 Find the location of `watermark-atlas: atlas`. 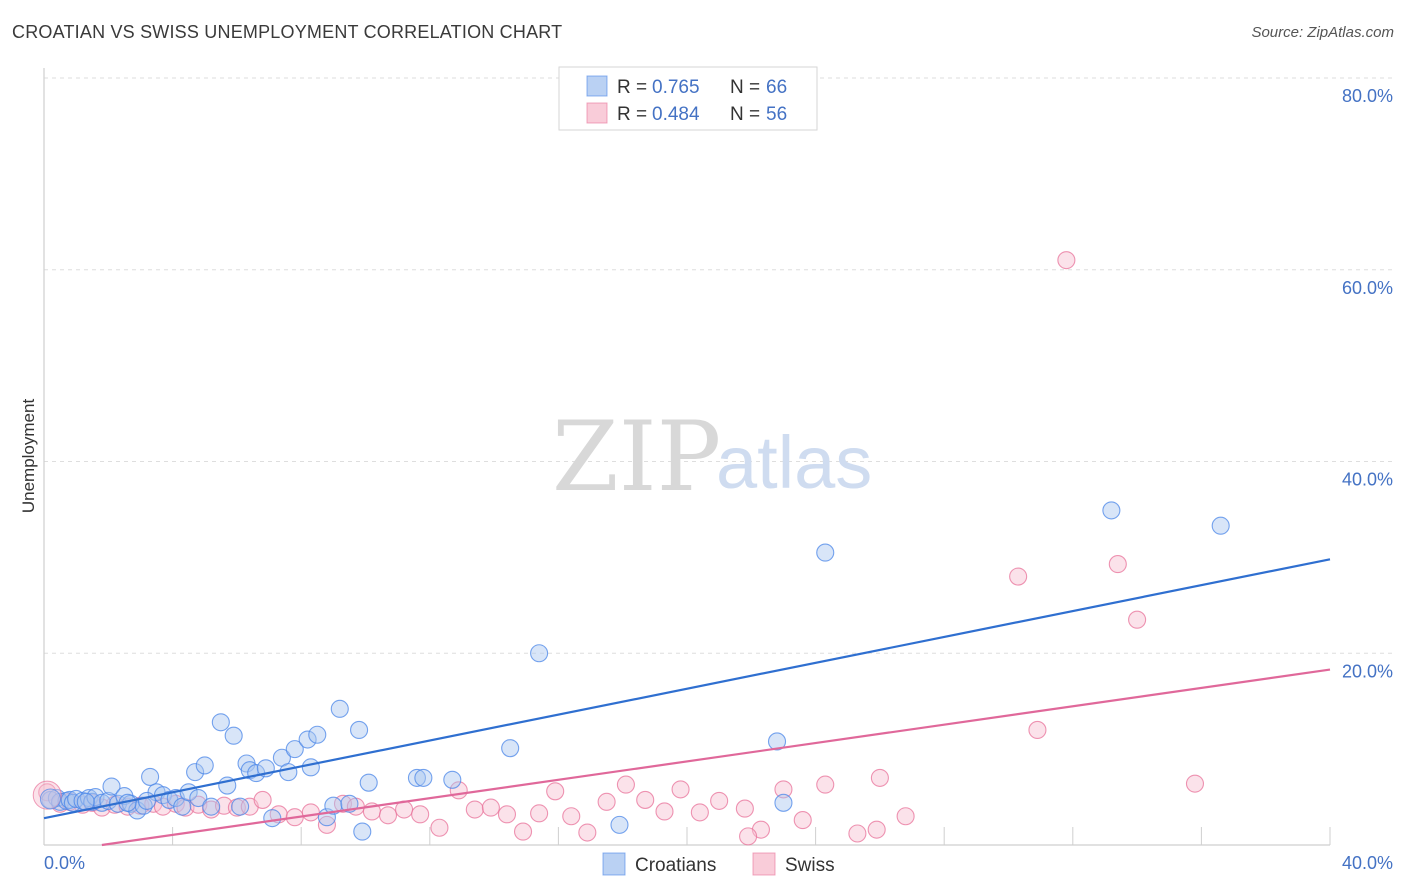

watermark-atlas: atlas is located at coordinates (794, 462).